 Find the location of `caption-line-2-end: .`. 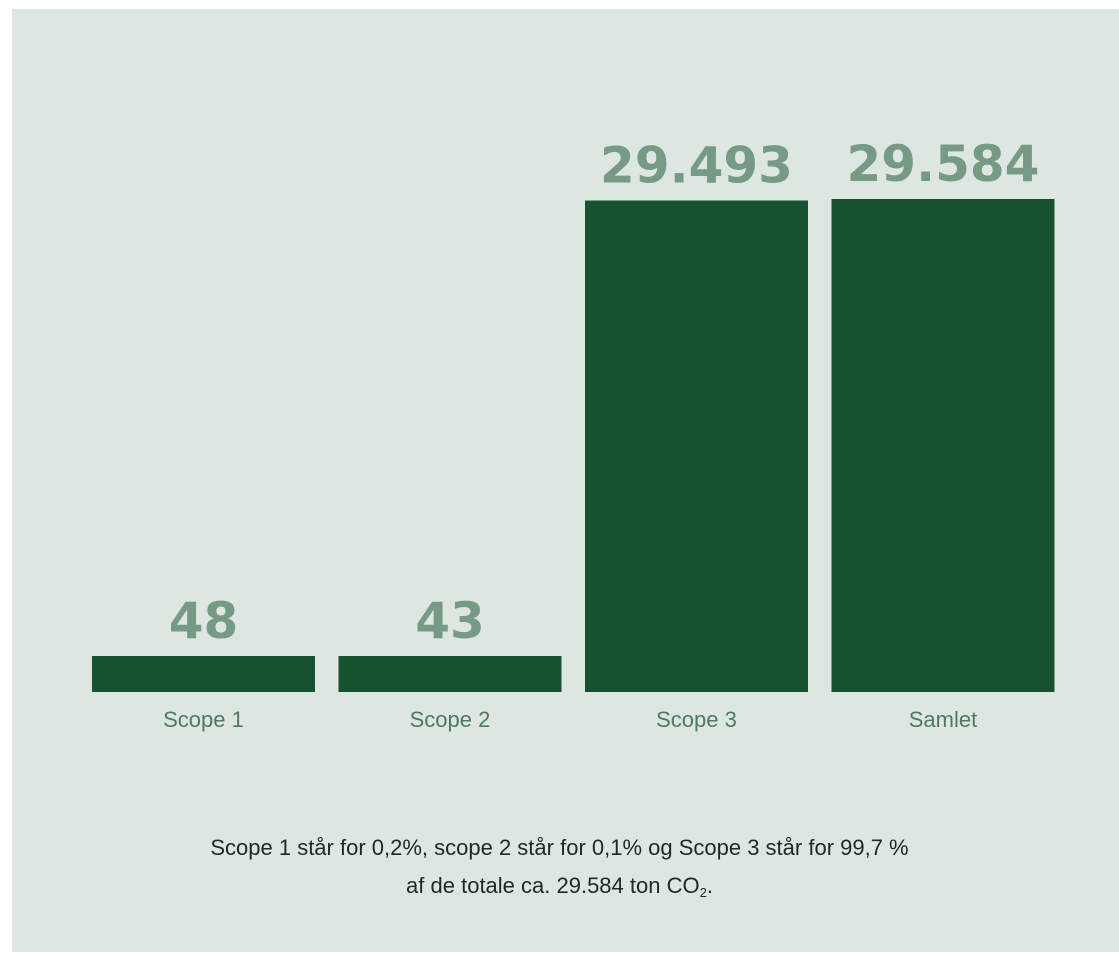

caption-line-2-end: . is located at coordinates (709, 885).